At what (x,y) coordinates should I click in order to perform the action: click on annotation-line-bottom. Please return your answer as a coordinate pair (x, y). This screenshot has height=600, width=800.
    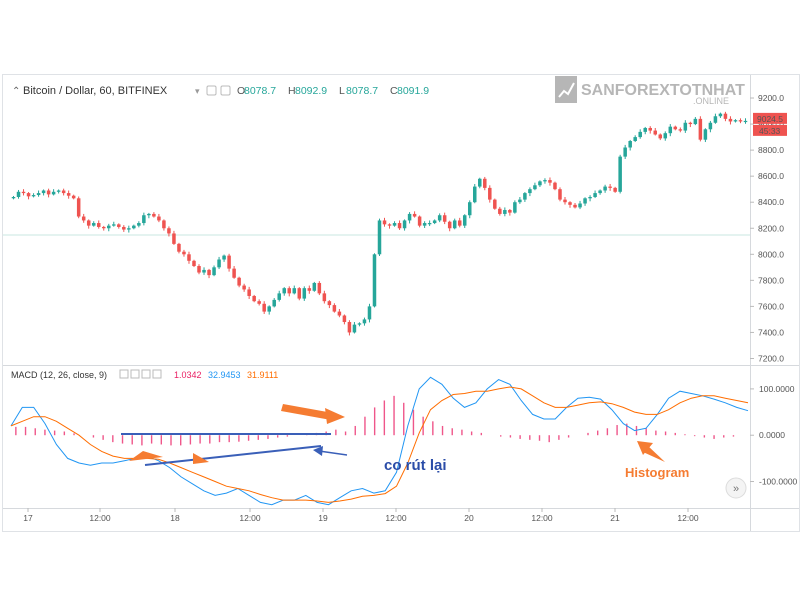
    Looking at the image, I should click on (233, 455).